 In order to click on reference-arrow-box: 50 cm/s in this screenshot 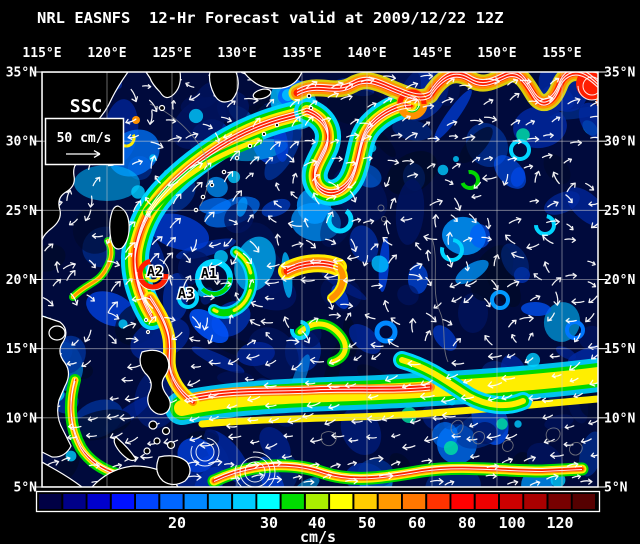, I will do `click(84, 141)`.